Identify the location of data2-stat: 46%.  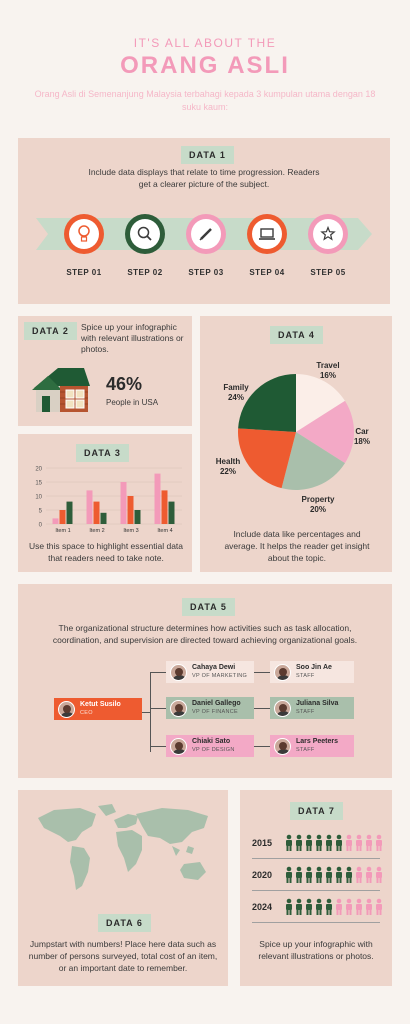
(124, 384).